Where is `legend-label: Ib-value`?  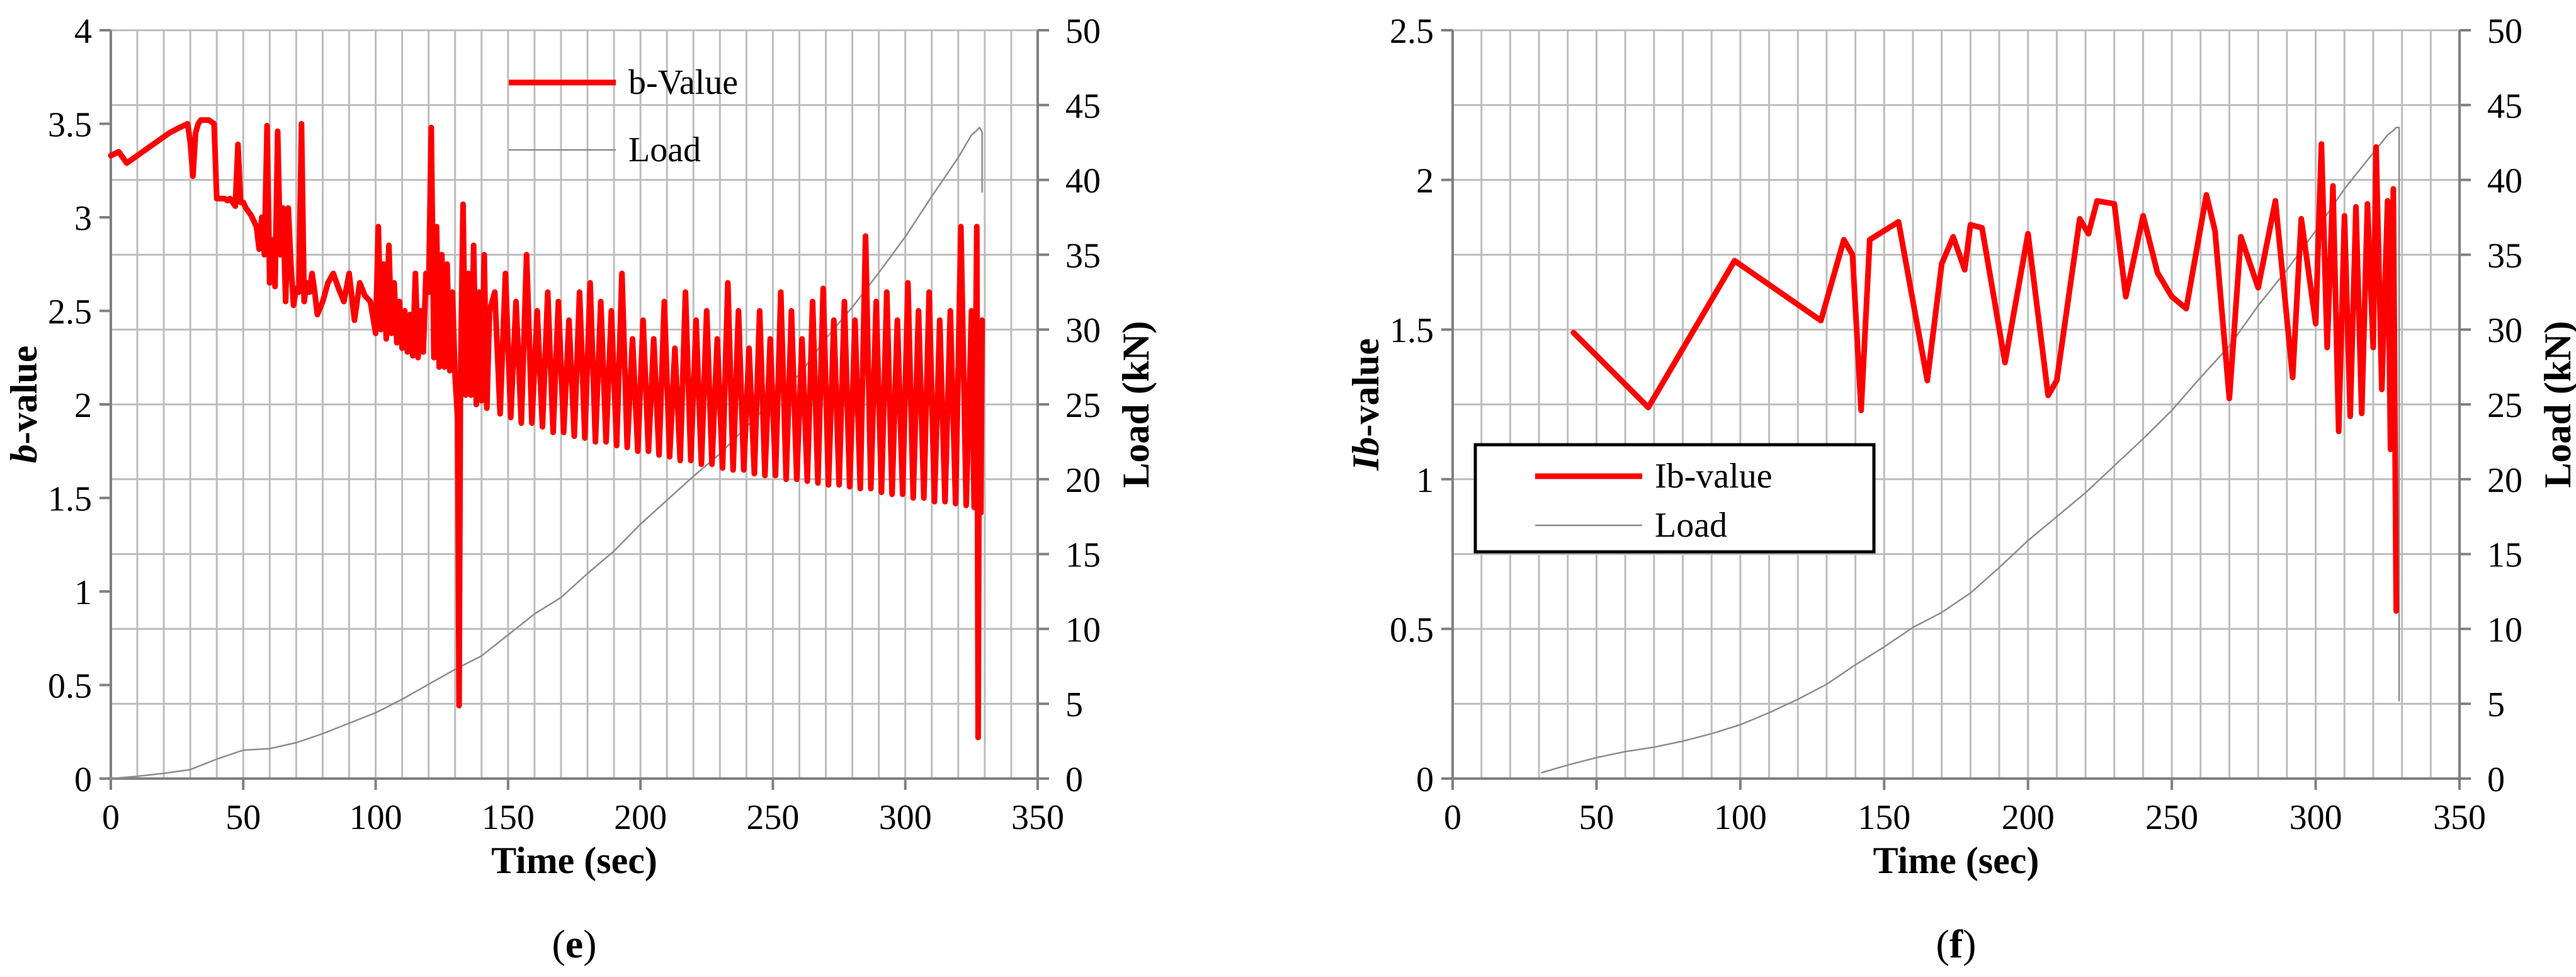
legend-label: Ib-value is located at coordinates (1714, 476).